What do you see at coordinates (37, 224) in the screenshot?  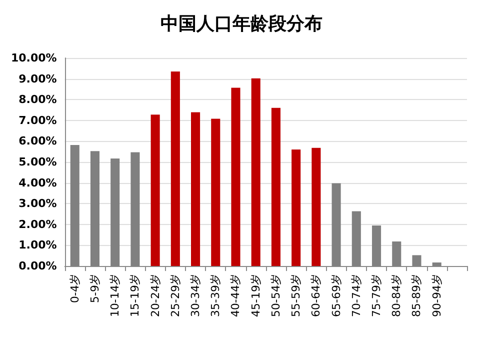 I see `y-tick-label: 2.00%` at bounding box center [37, 224].